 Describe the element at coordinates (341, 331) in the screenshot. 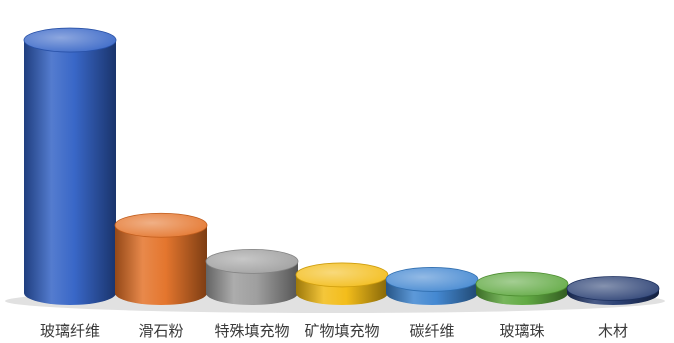

I see `category-label-3: 矿物填充物` at that location.